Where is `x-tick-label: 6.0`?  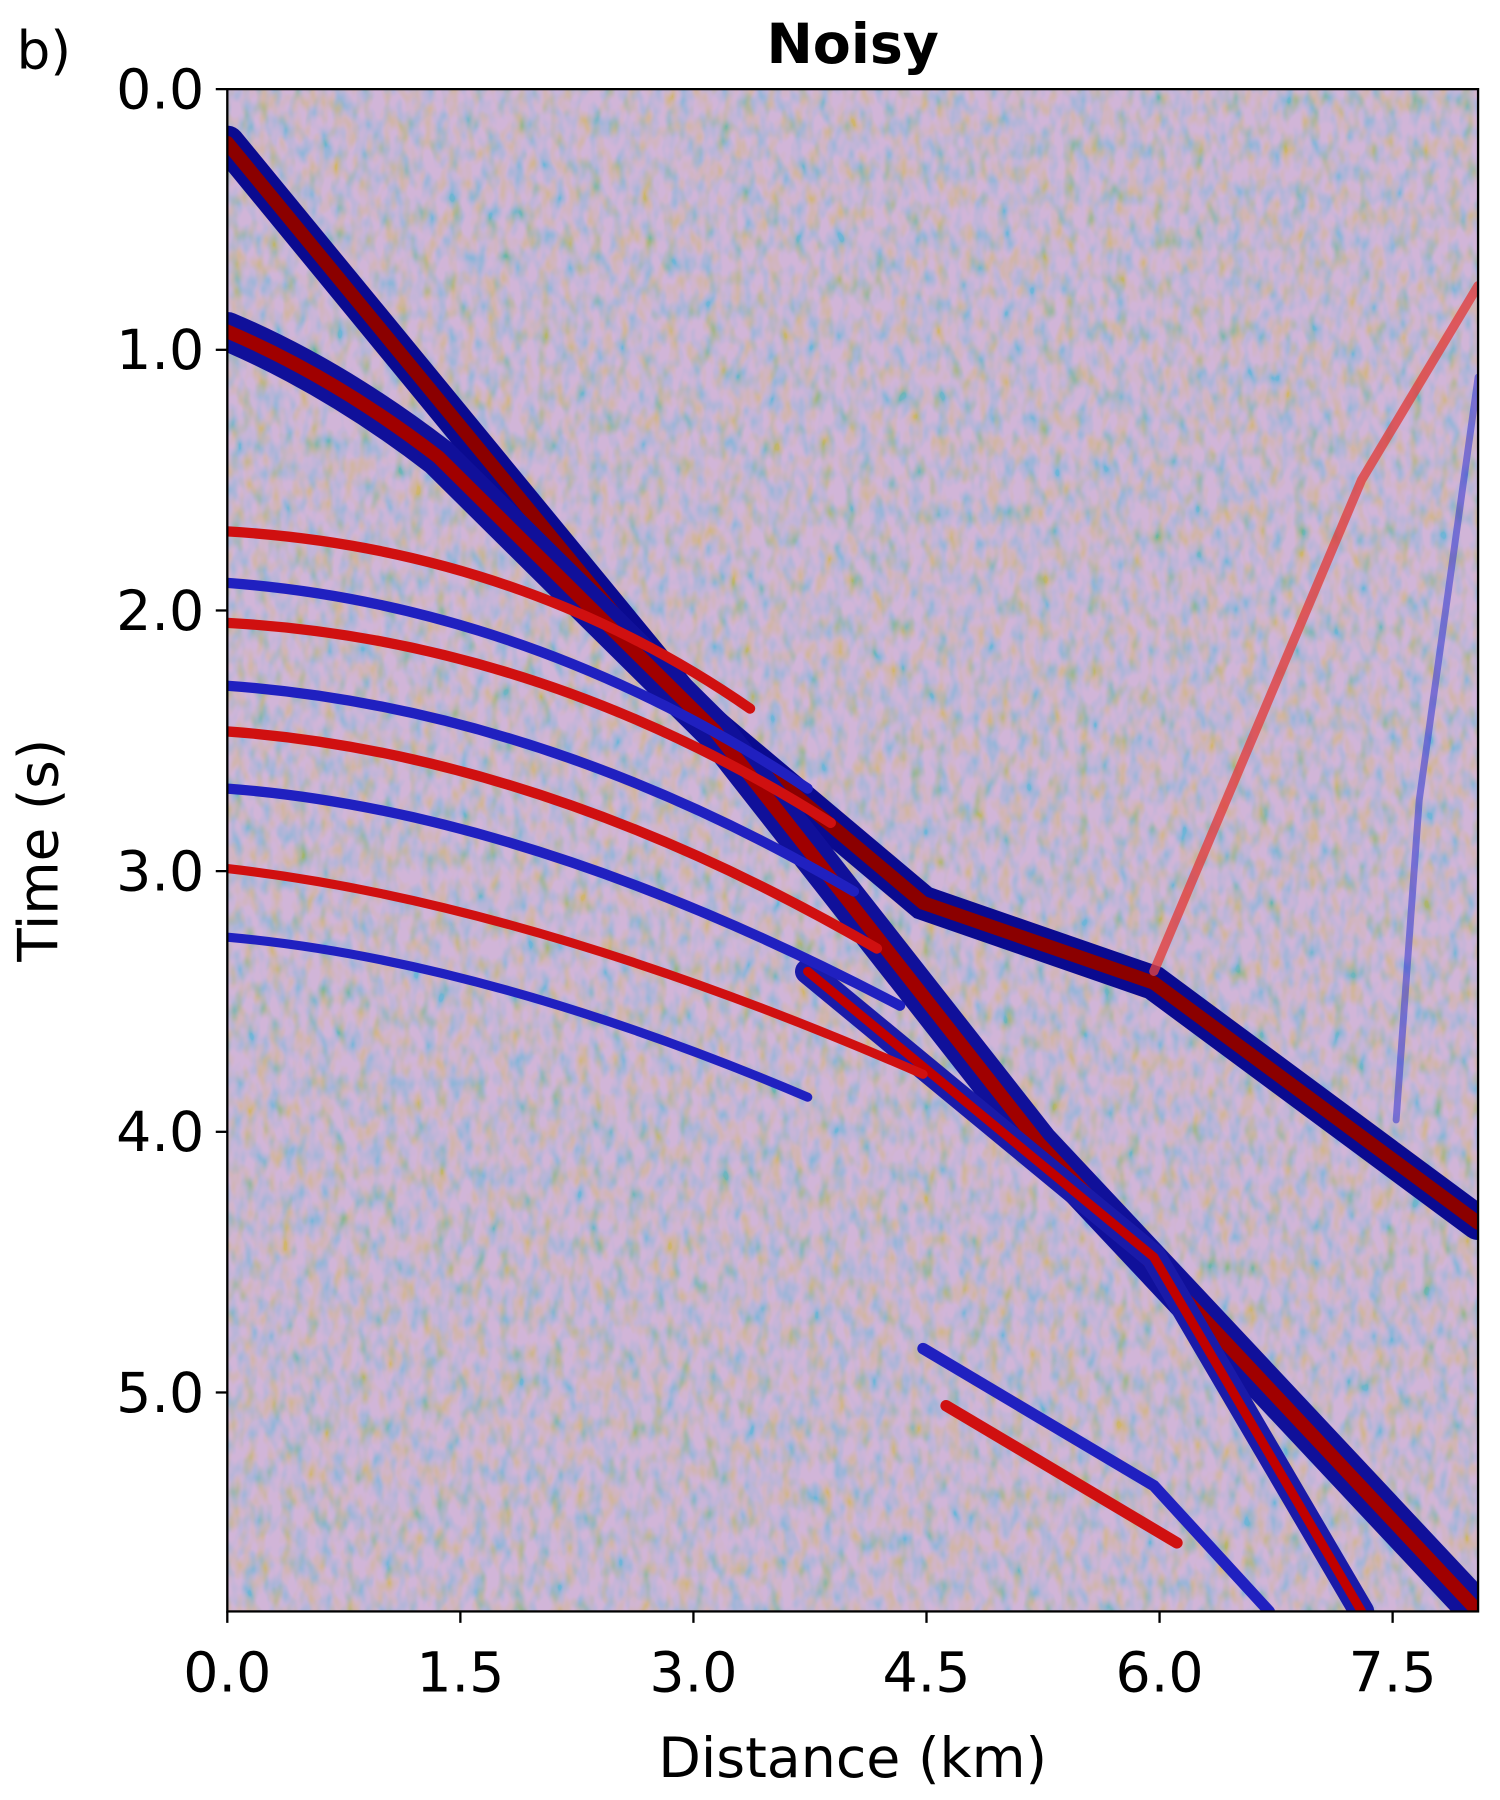
x-tick-label: 6.0 is located at coordinates (1160, 1673).